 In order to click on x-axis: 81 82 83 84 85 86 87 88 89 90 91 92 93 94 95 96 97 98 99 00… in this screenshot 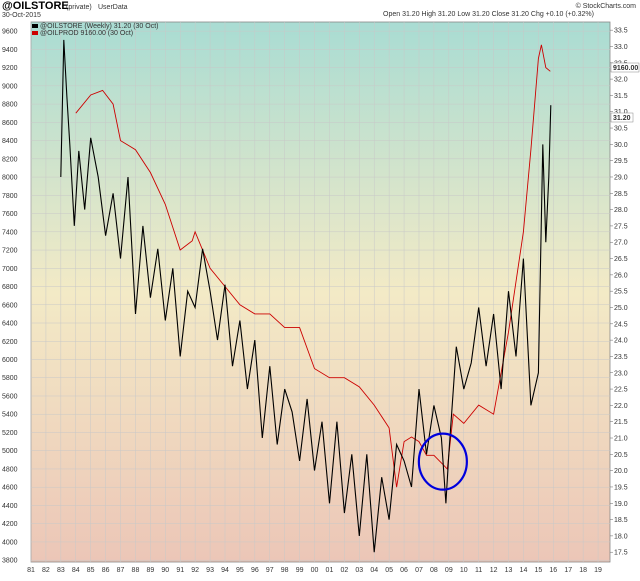, I will do `click(314, 570)`.